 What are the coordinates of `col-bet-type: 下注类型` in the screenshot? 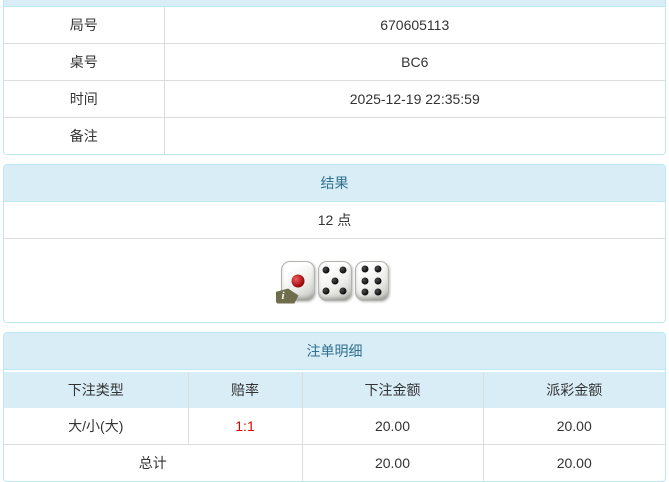 It's located at (96, 390).